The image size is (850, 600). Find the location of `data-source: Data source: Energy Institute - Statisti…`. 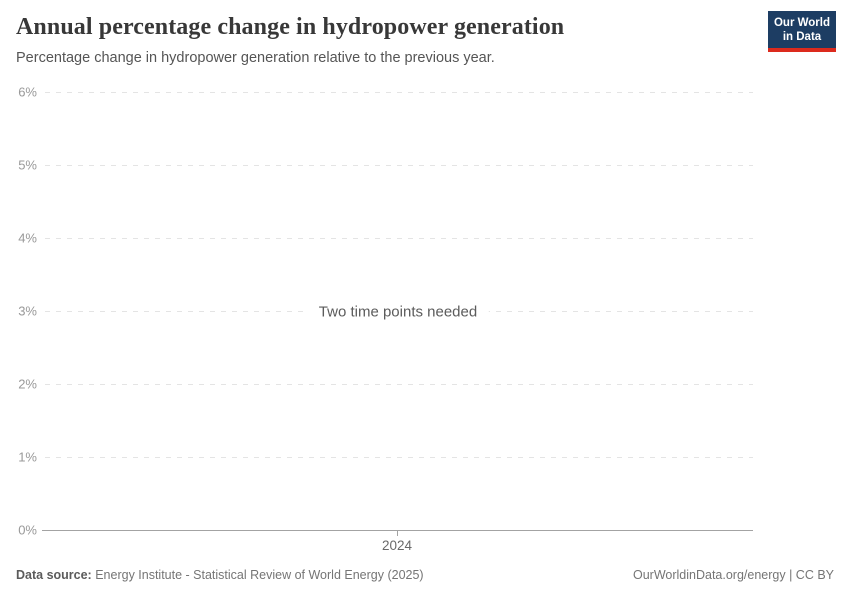

data-source: Data source: Energy Institute - Statisti… is located at coordinates (220, 575).